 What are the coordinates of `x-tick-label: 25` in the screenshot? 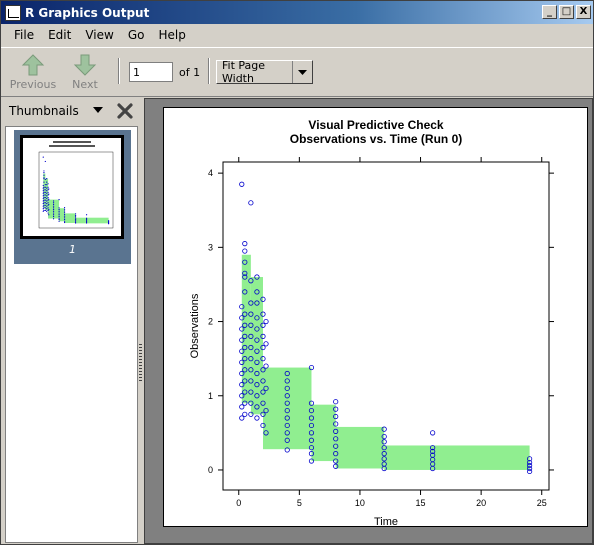 It's located at (542, 503).